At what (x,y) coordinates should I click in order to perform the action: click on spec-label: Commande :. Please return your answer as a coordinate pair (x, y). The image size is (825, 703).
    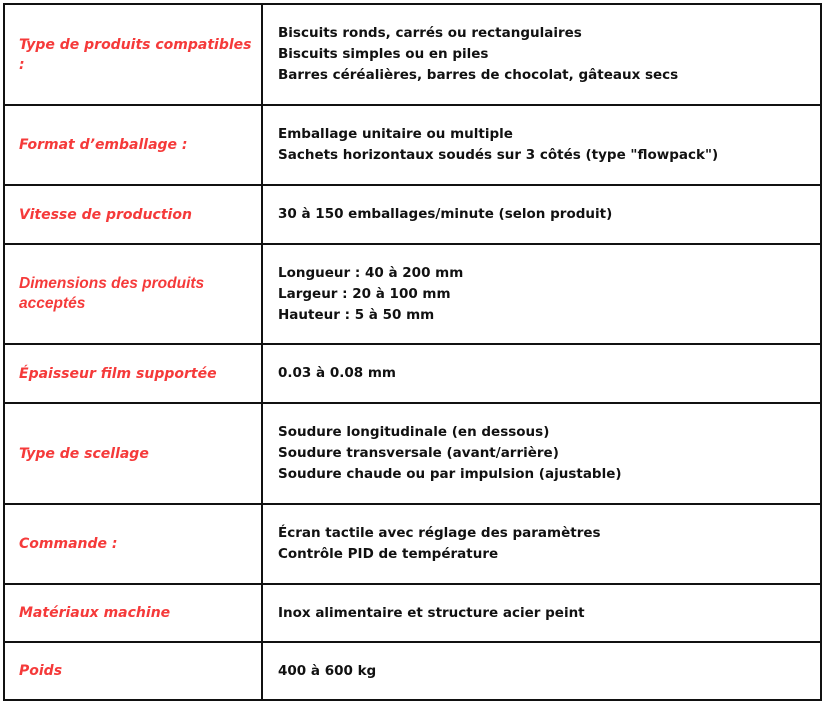
    Looking at the image, I should click on (133, 544).